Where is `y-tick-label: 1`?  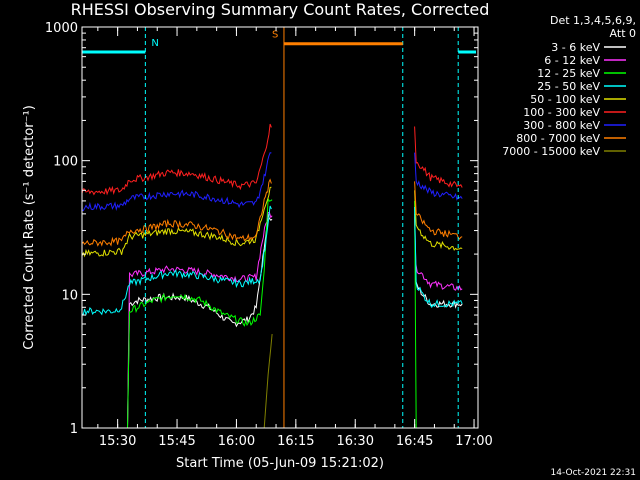
y-tick-label: 1 is located at coordinates (74, 429).